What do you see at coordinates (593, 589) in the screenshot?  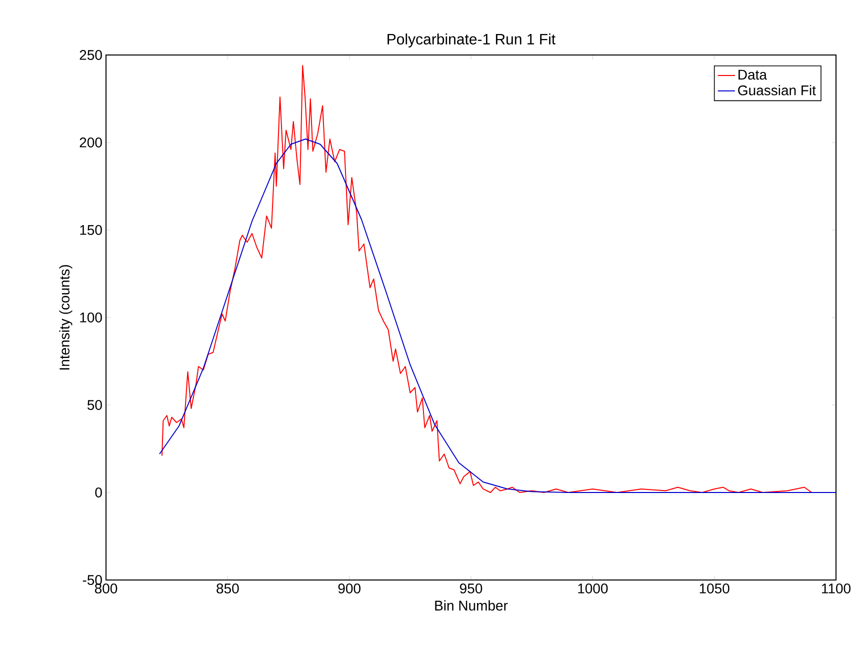 I see `x-tick-label: 1000` at bounding box center [593, 589].